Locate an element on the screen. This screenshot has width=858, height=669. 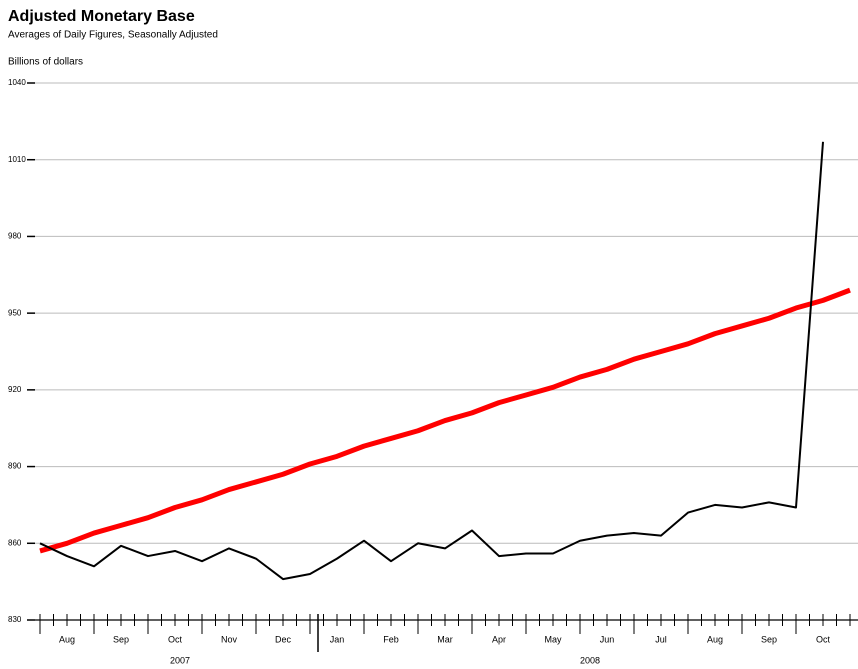
y-axis-label: Billions of dollars is located at coordinates (45, 62).